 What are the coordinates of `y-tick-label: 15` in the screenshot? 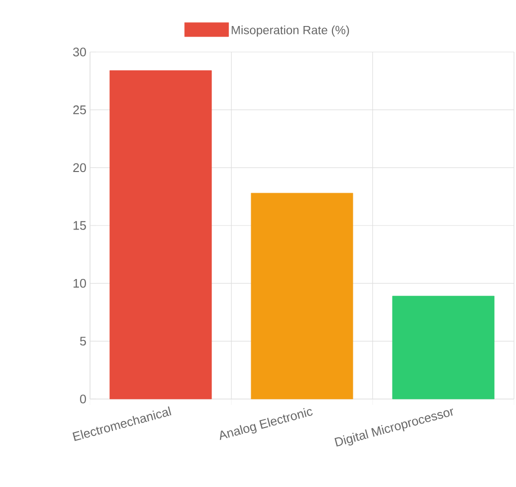 It's located at (80, 225).